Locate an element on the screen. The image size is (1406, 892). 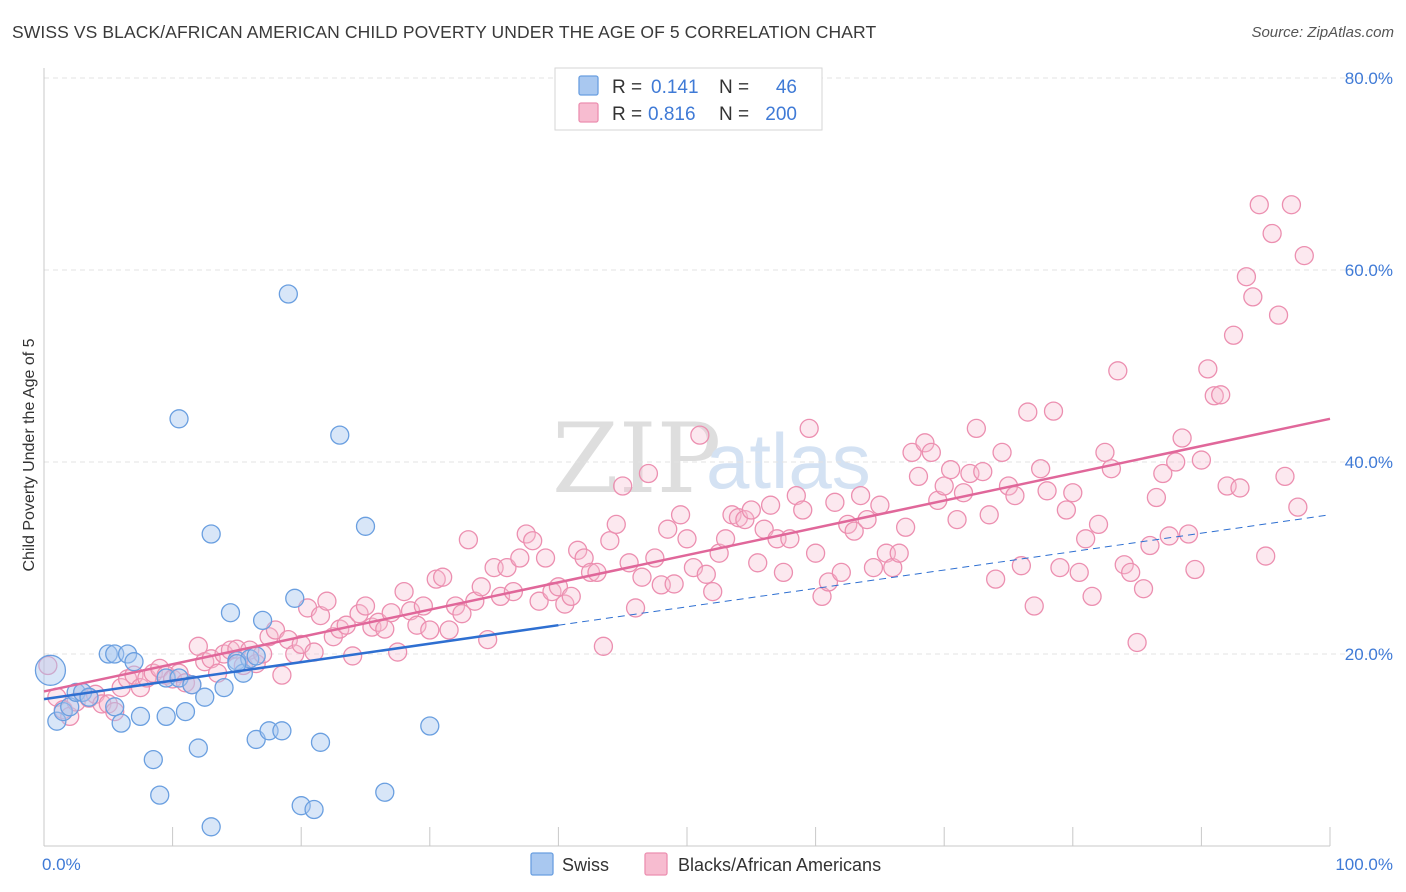
legend-r-label-black: R = is located at coordinates (627, 114).